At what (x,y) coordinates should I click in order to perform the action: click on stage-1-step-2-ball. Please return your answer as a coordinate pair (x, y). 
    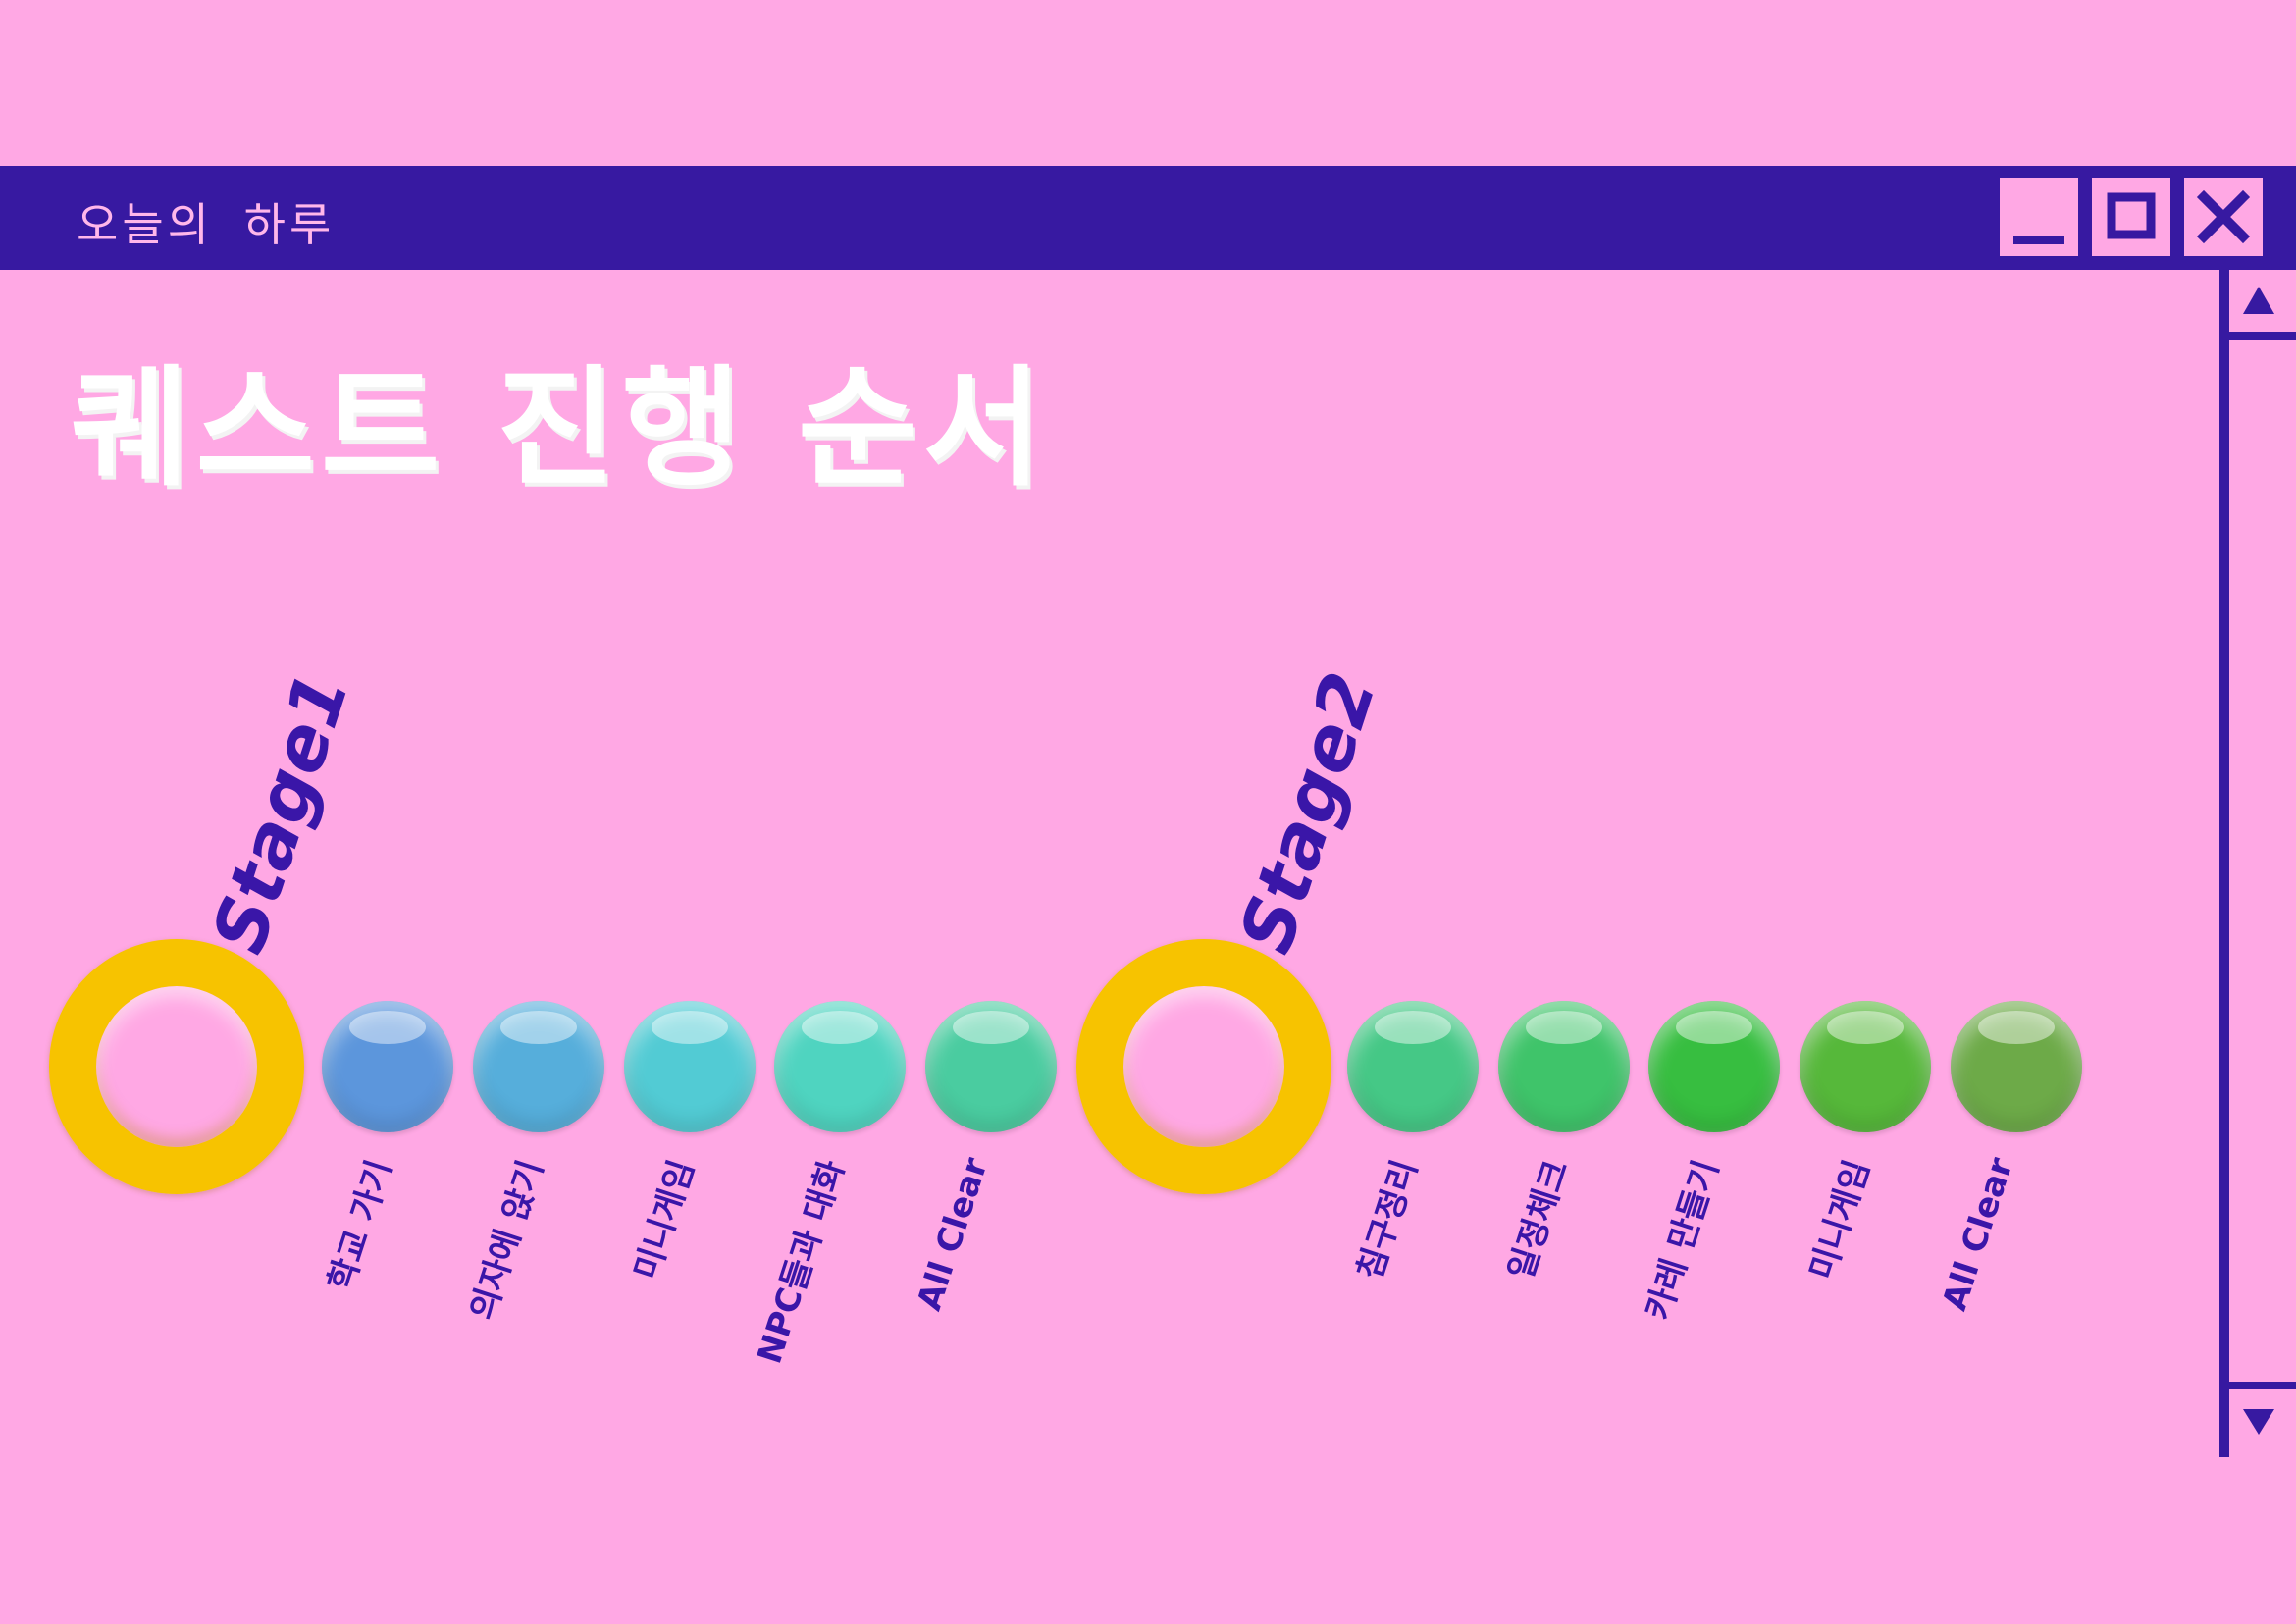
    Looking at the image, I should click on (538, 1066).